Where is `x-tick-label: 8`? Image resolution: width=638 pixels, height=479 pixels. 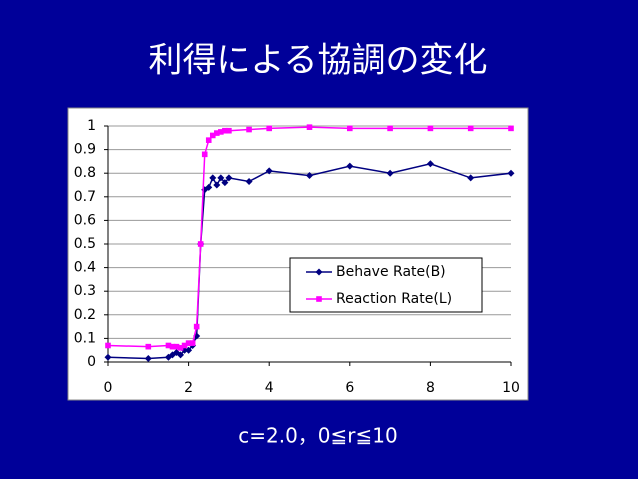 x-tick-label: 8 is located at coordinates (430, 388).